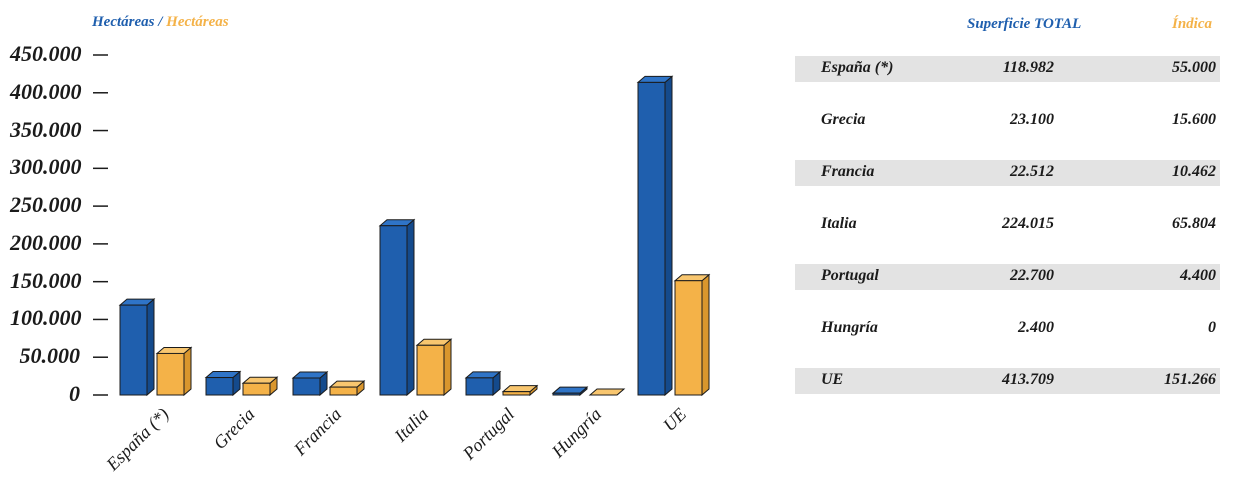 This screenshot has width=1234, height=482. What do you see at coordinates (46, 205) in the screenshot?
I see `y-tick-label: 250.000` at bounding box center [46, 205].